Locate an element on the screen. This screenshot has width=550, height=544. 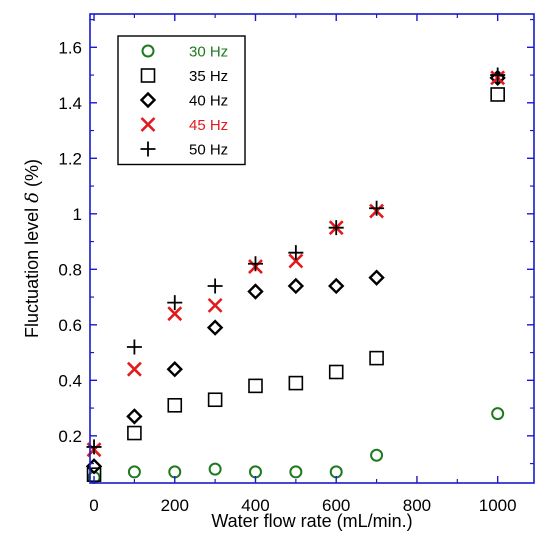
legend-marker-x is located at coordinates (148, 124).